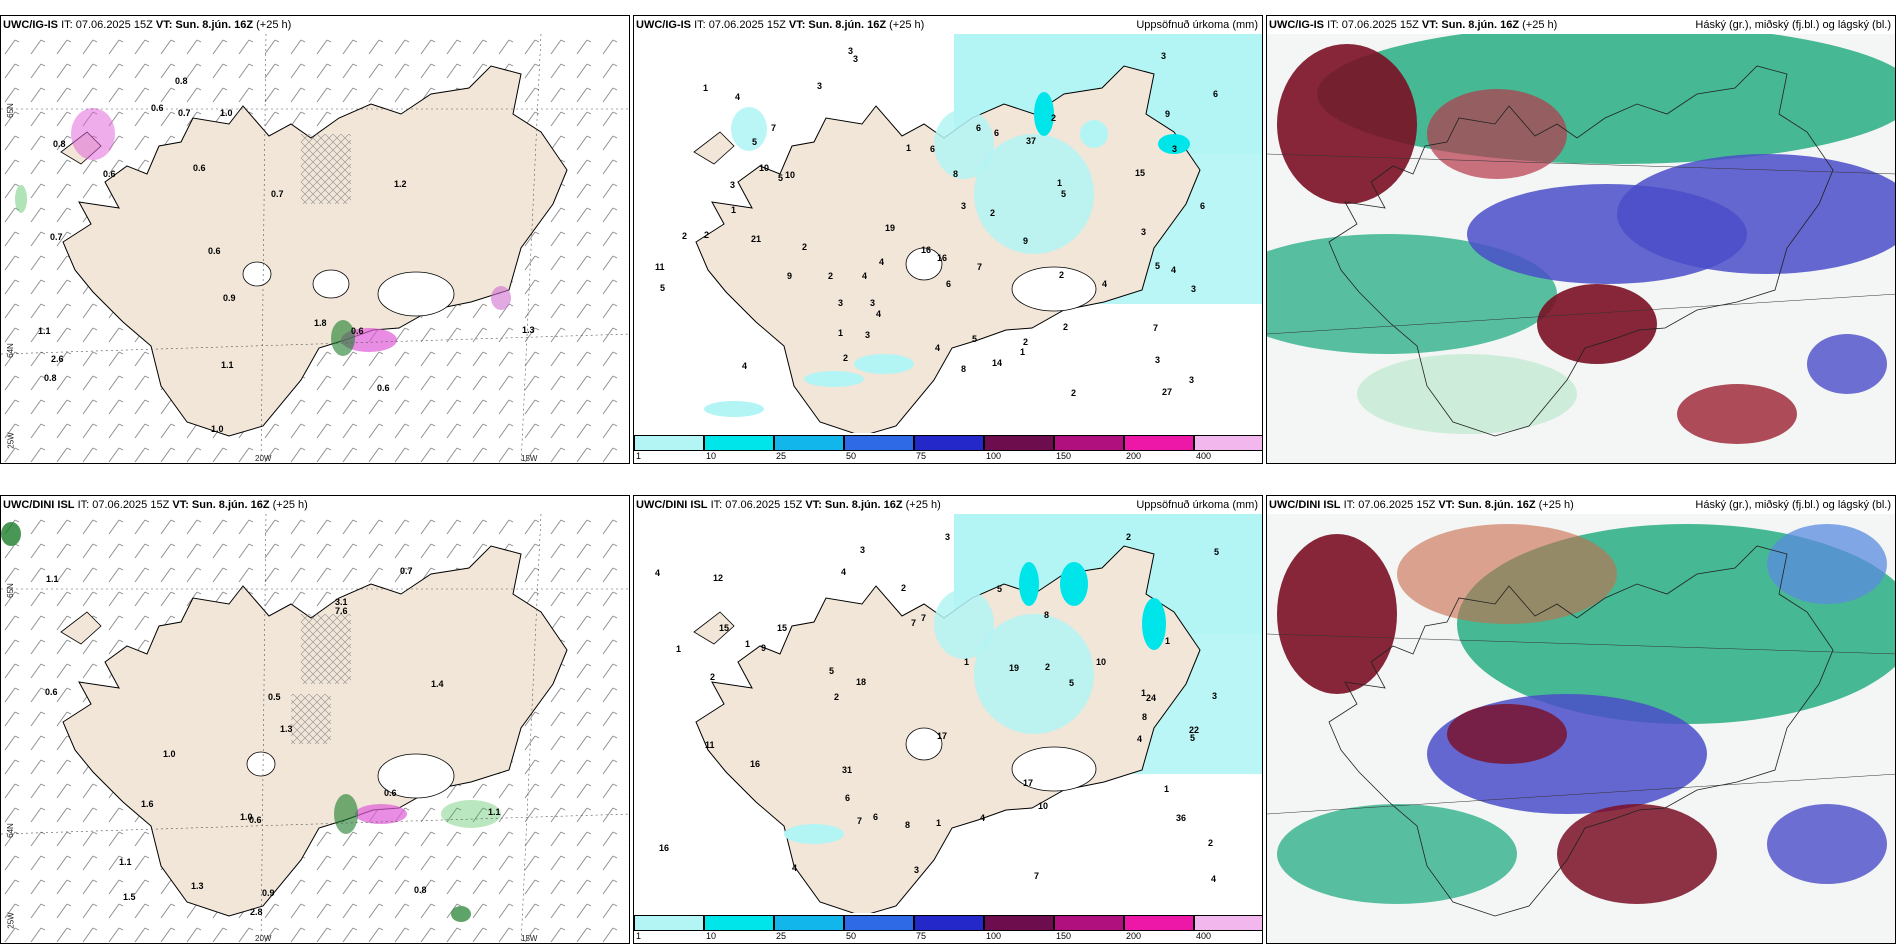  Describe the element at coordinates (789, 276) in the screenshot. I see `value-label: 9` at that location.